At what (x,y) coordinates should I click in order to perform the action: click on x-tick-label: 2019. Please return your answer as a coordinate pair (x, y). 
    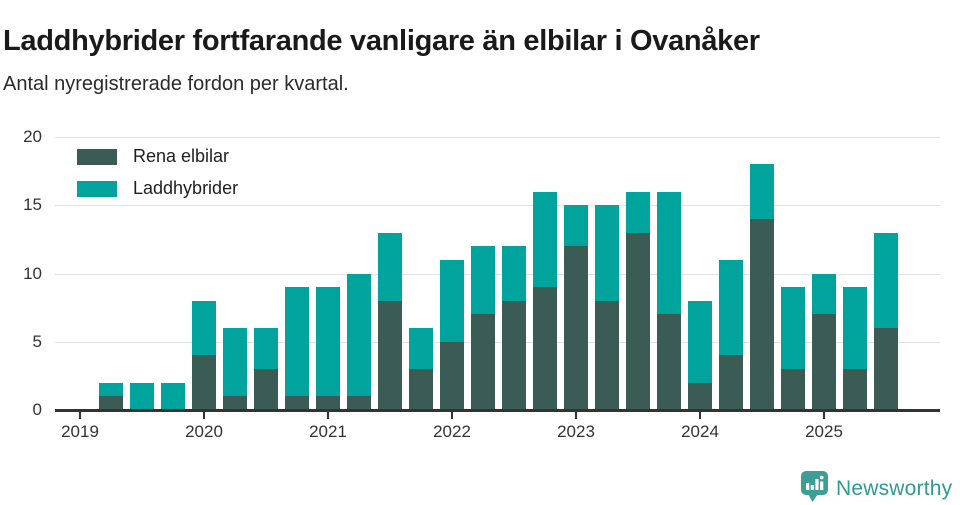
    Looking at the image, I should click on (80, 431).